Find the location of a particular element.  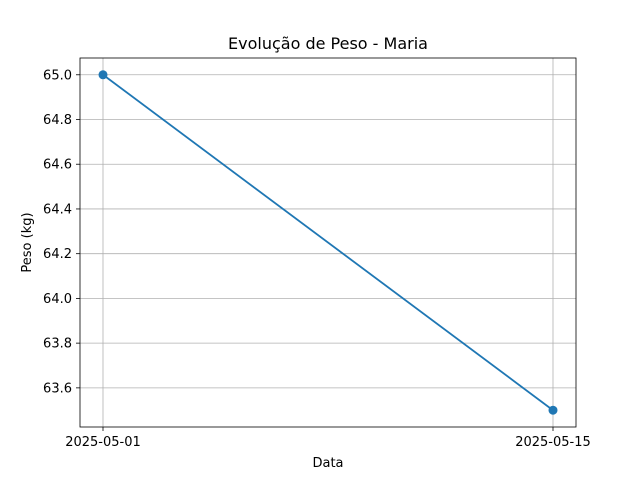

y-tick-label: 63.6 is located at coordinates (57, 388).